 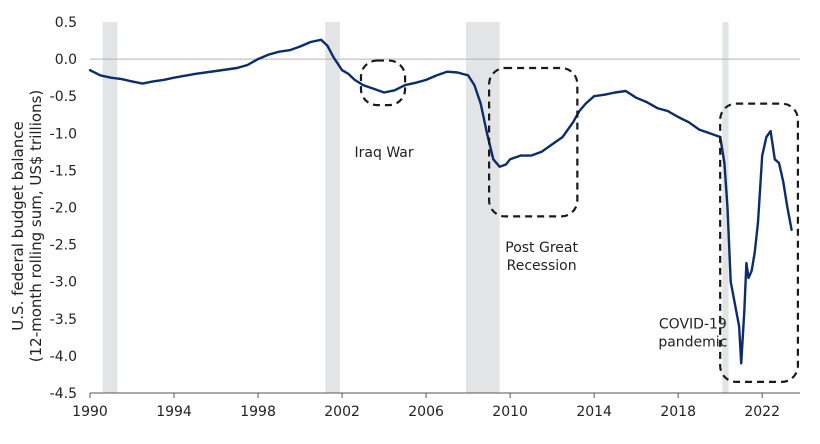 What do you see at coordinates (63, 171) in the screenshot?
I see `y-tick-label: -1.5` at bounding box center [63, 171].